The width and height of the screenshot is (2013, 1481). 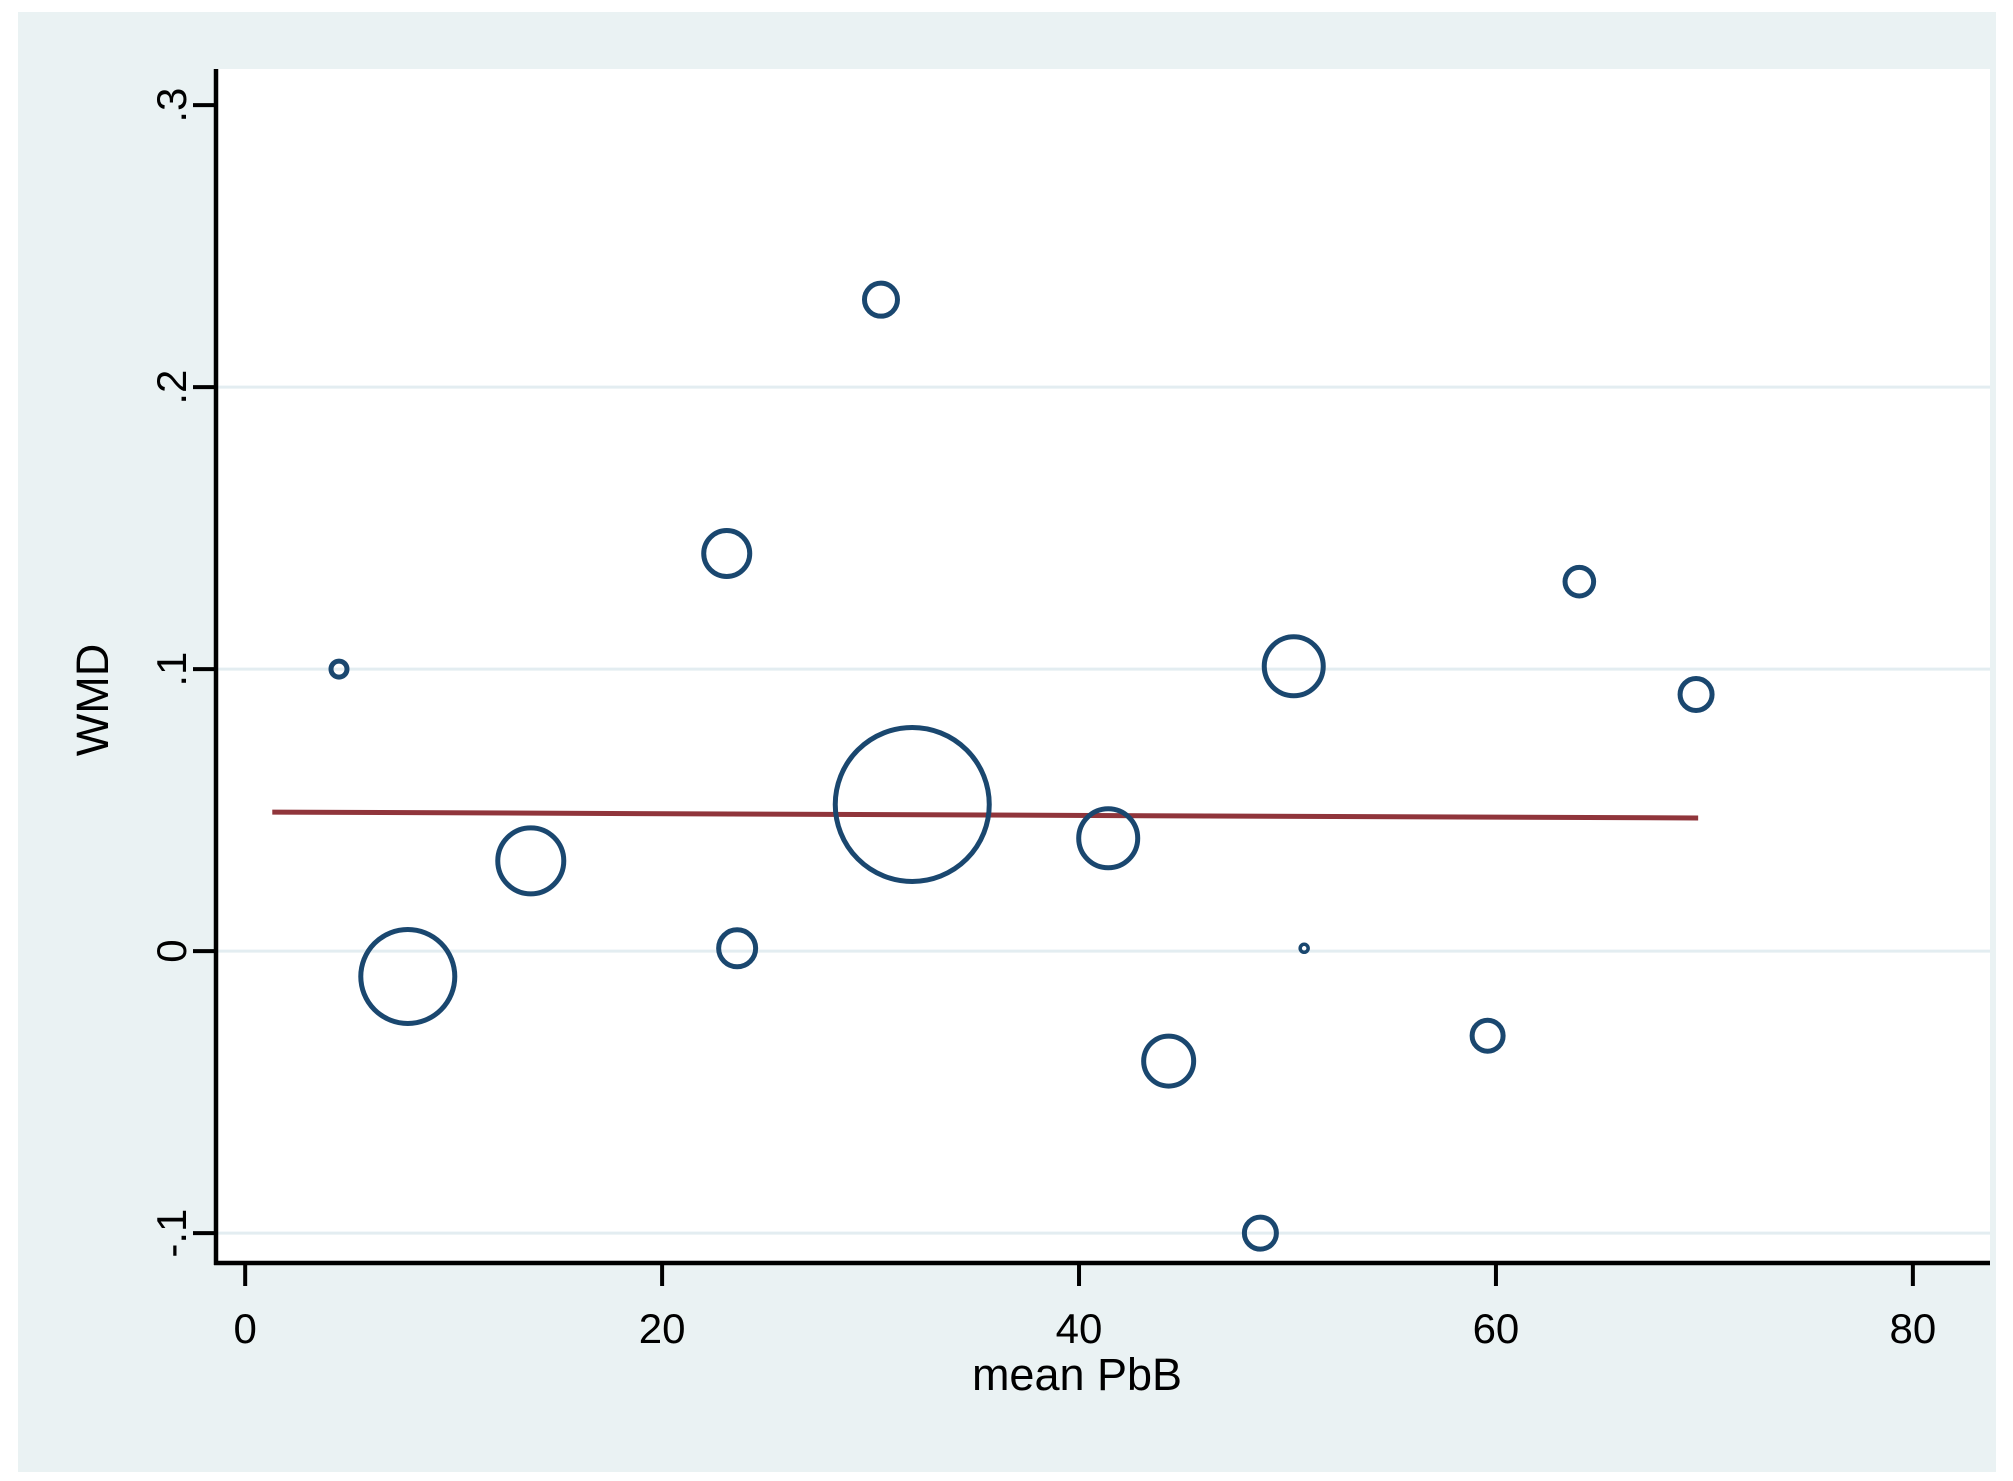 What do you see at coordinates (171, 669) in the screenshot?
I see `y-tick-label: .1` at bounding box center [171, 669].